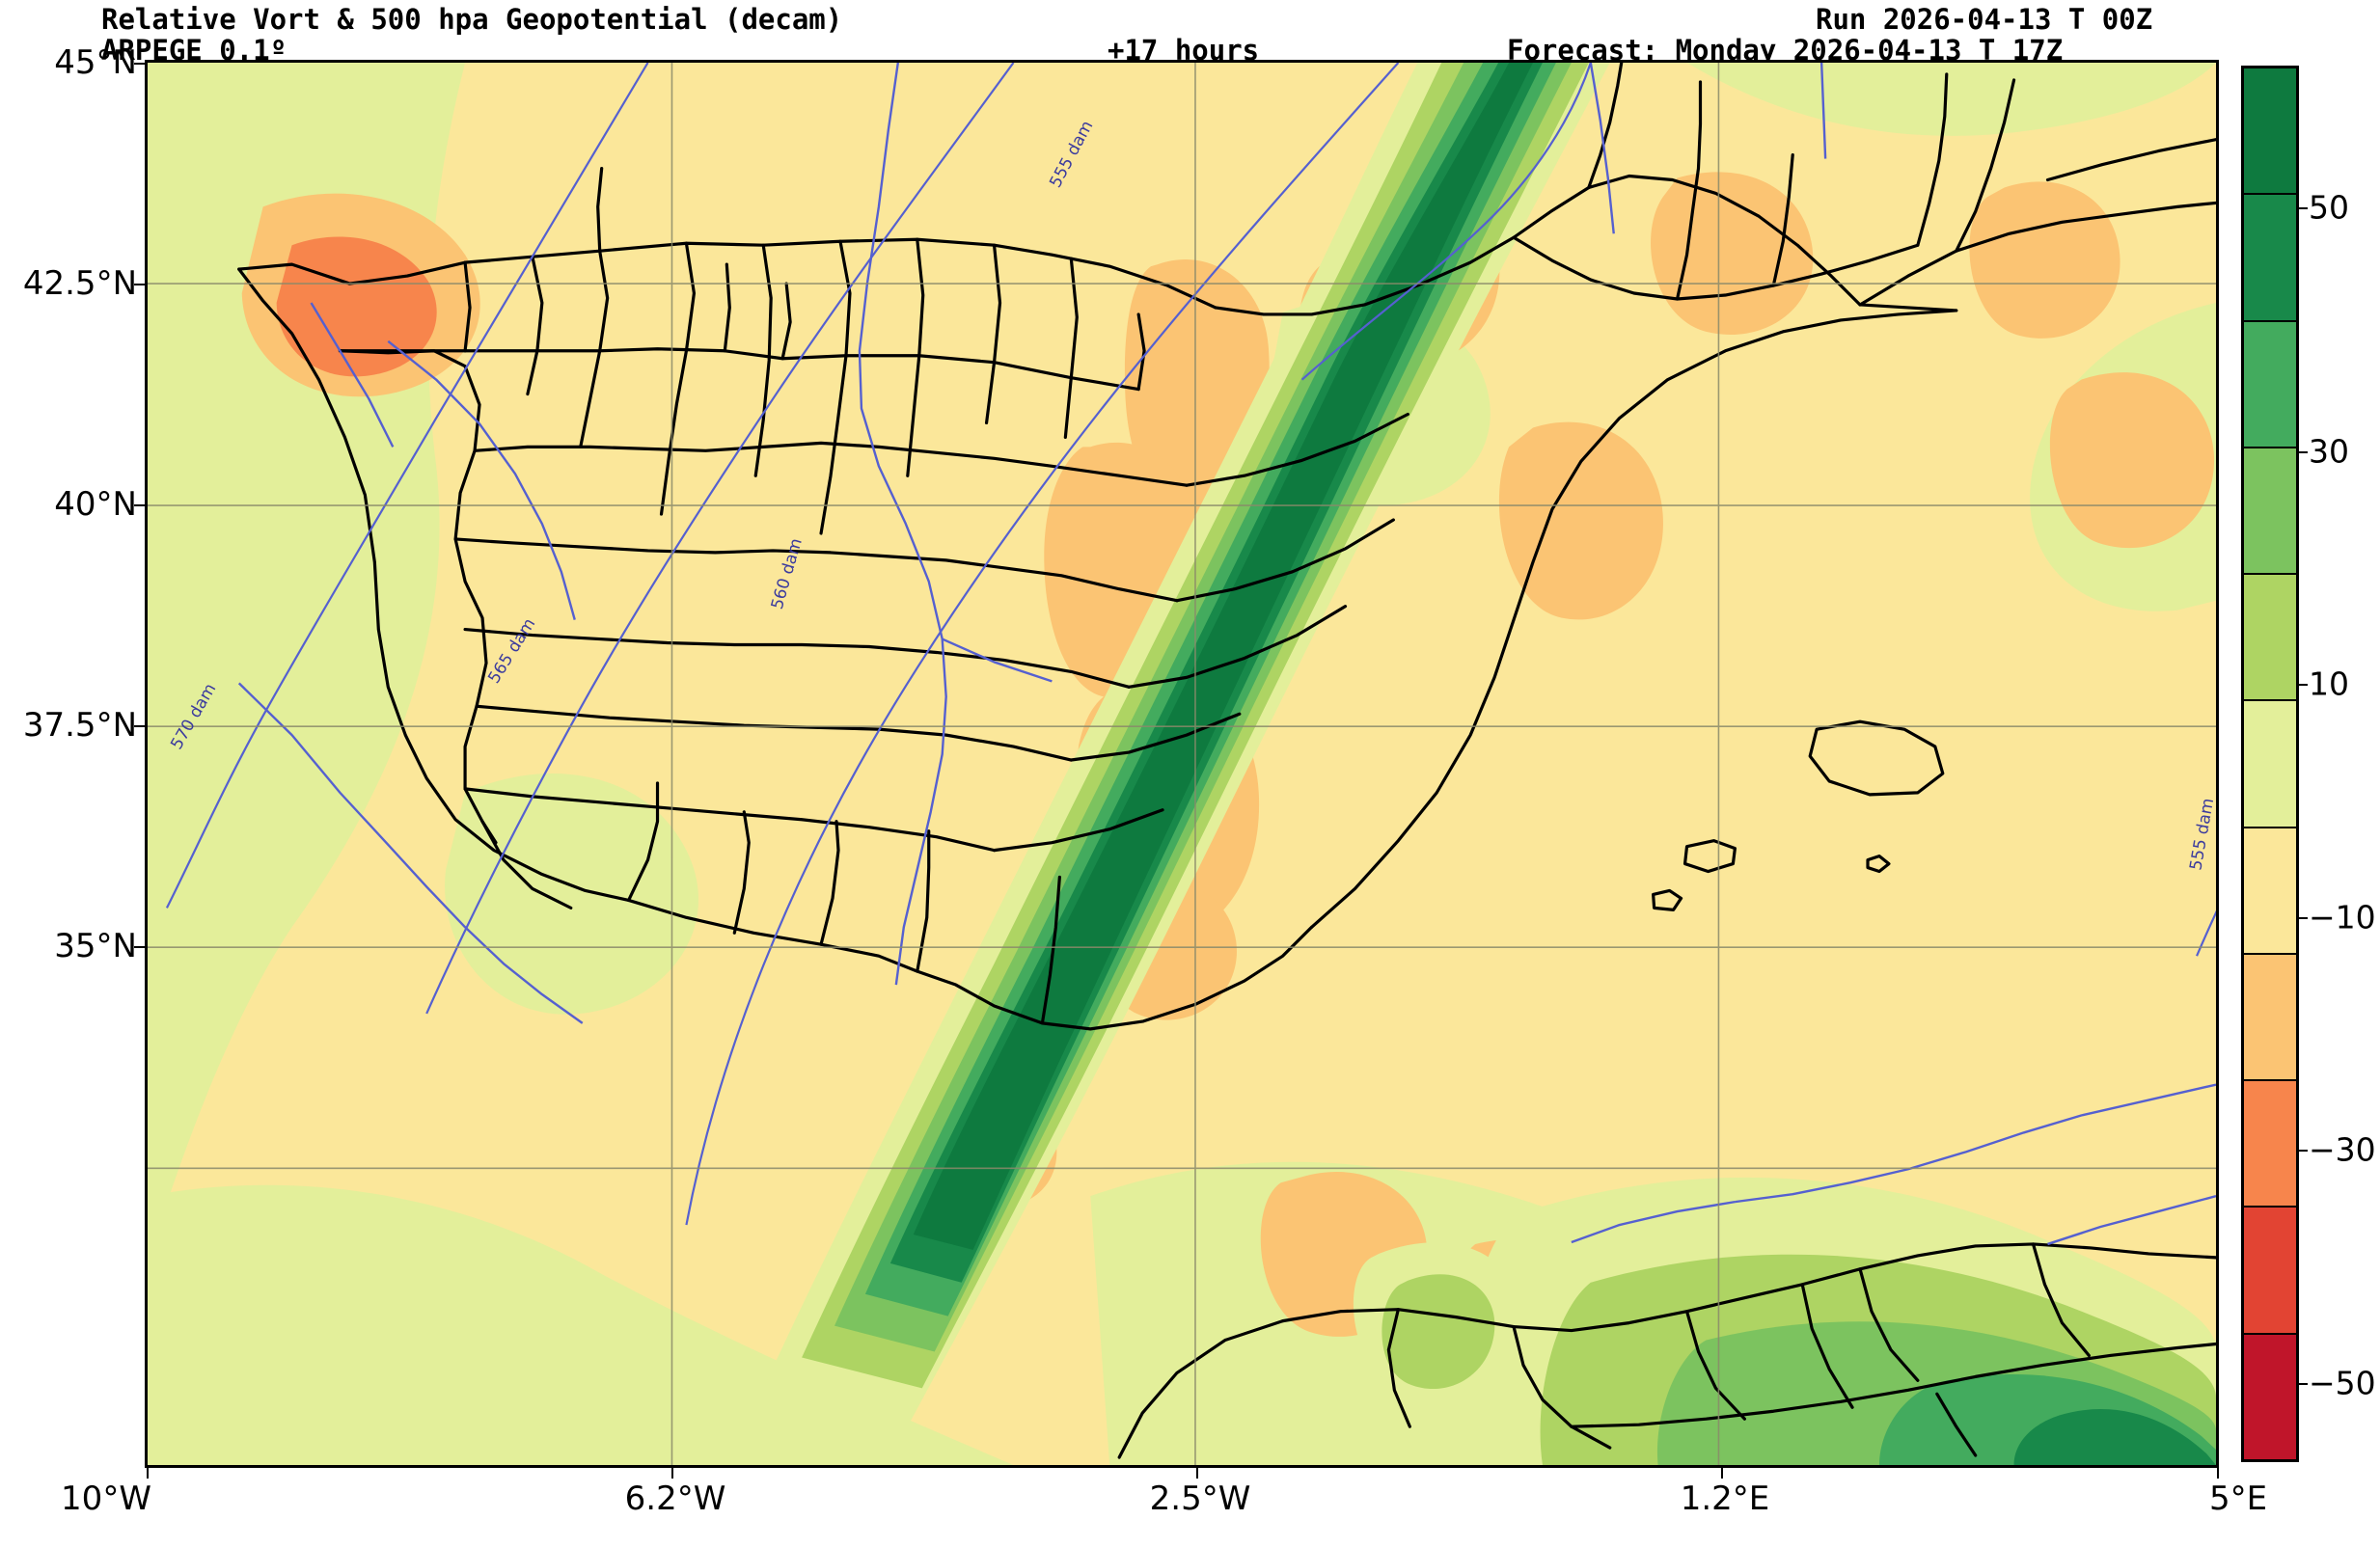 This screenshot has height=1547, width=2380. I want to click on x-tick-label: 2.5°W, so click(1200, 1498).